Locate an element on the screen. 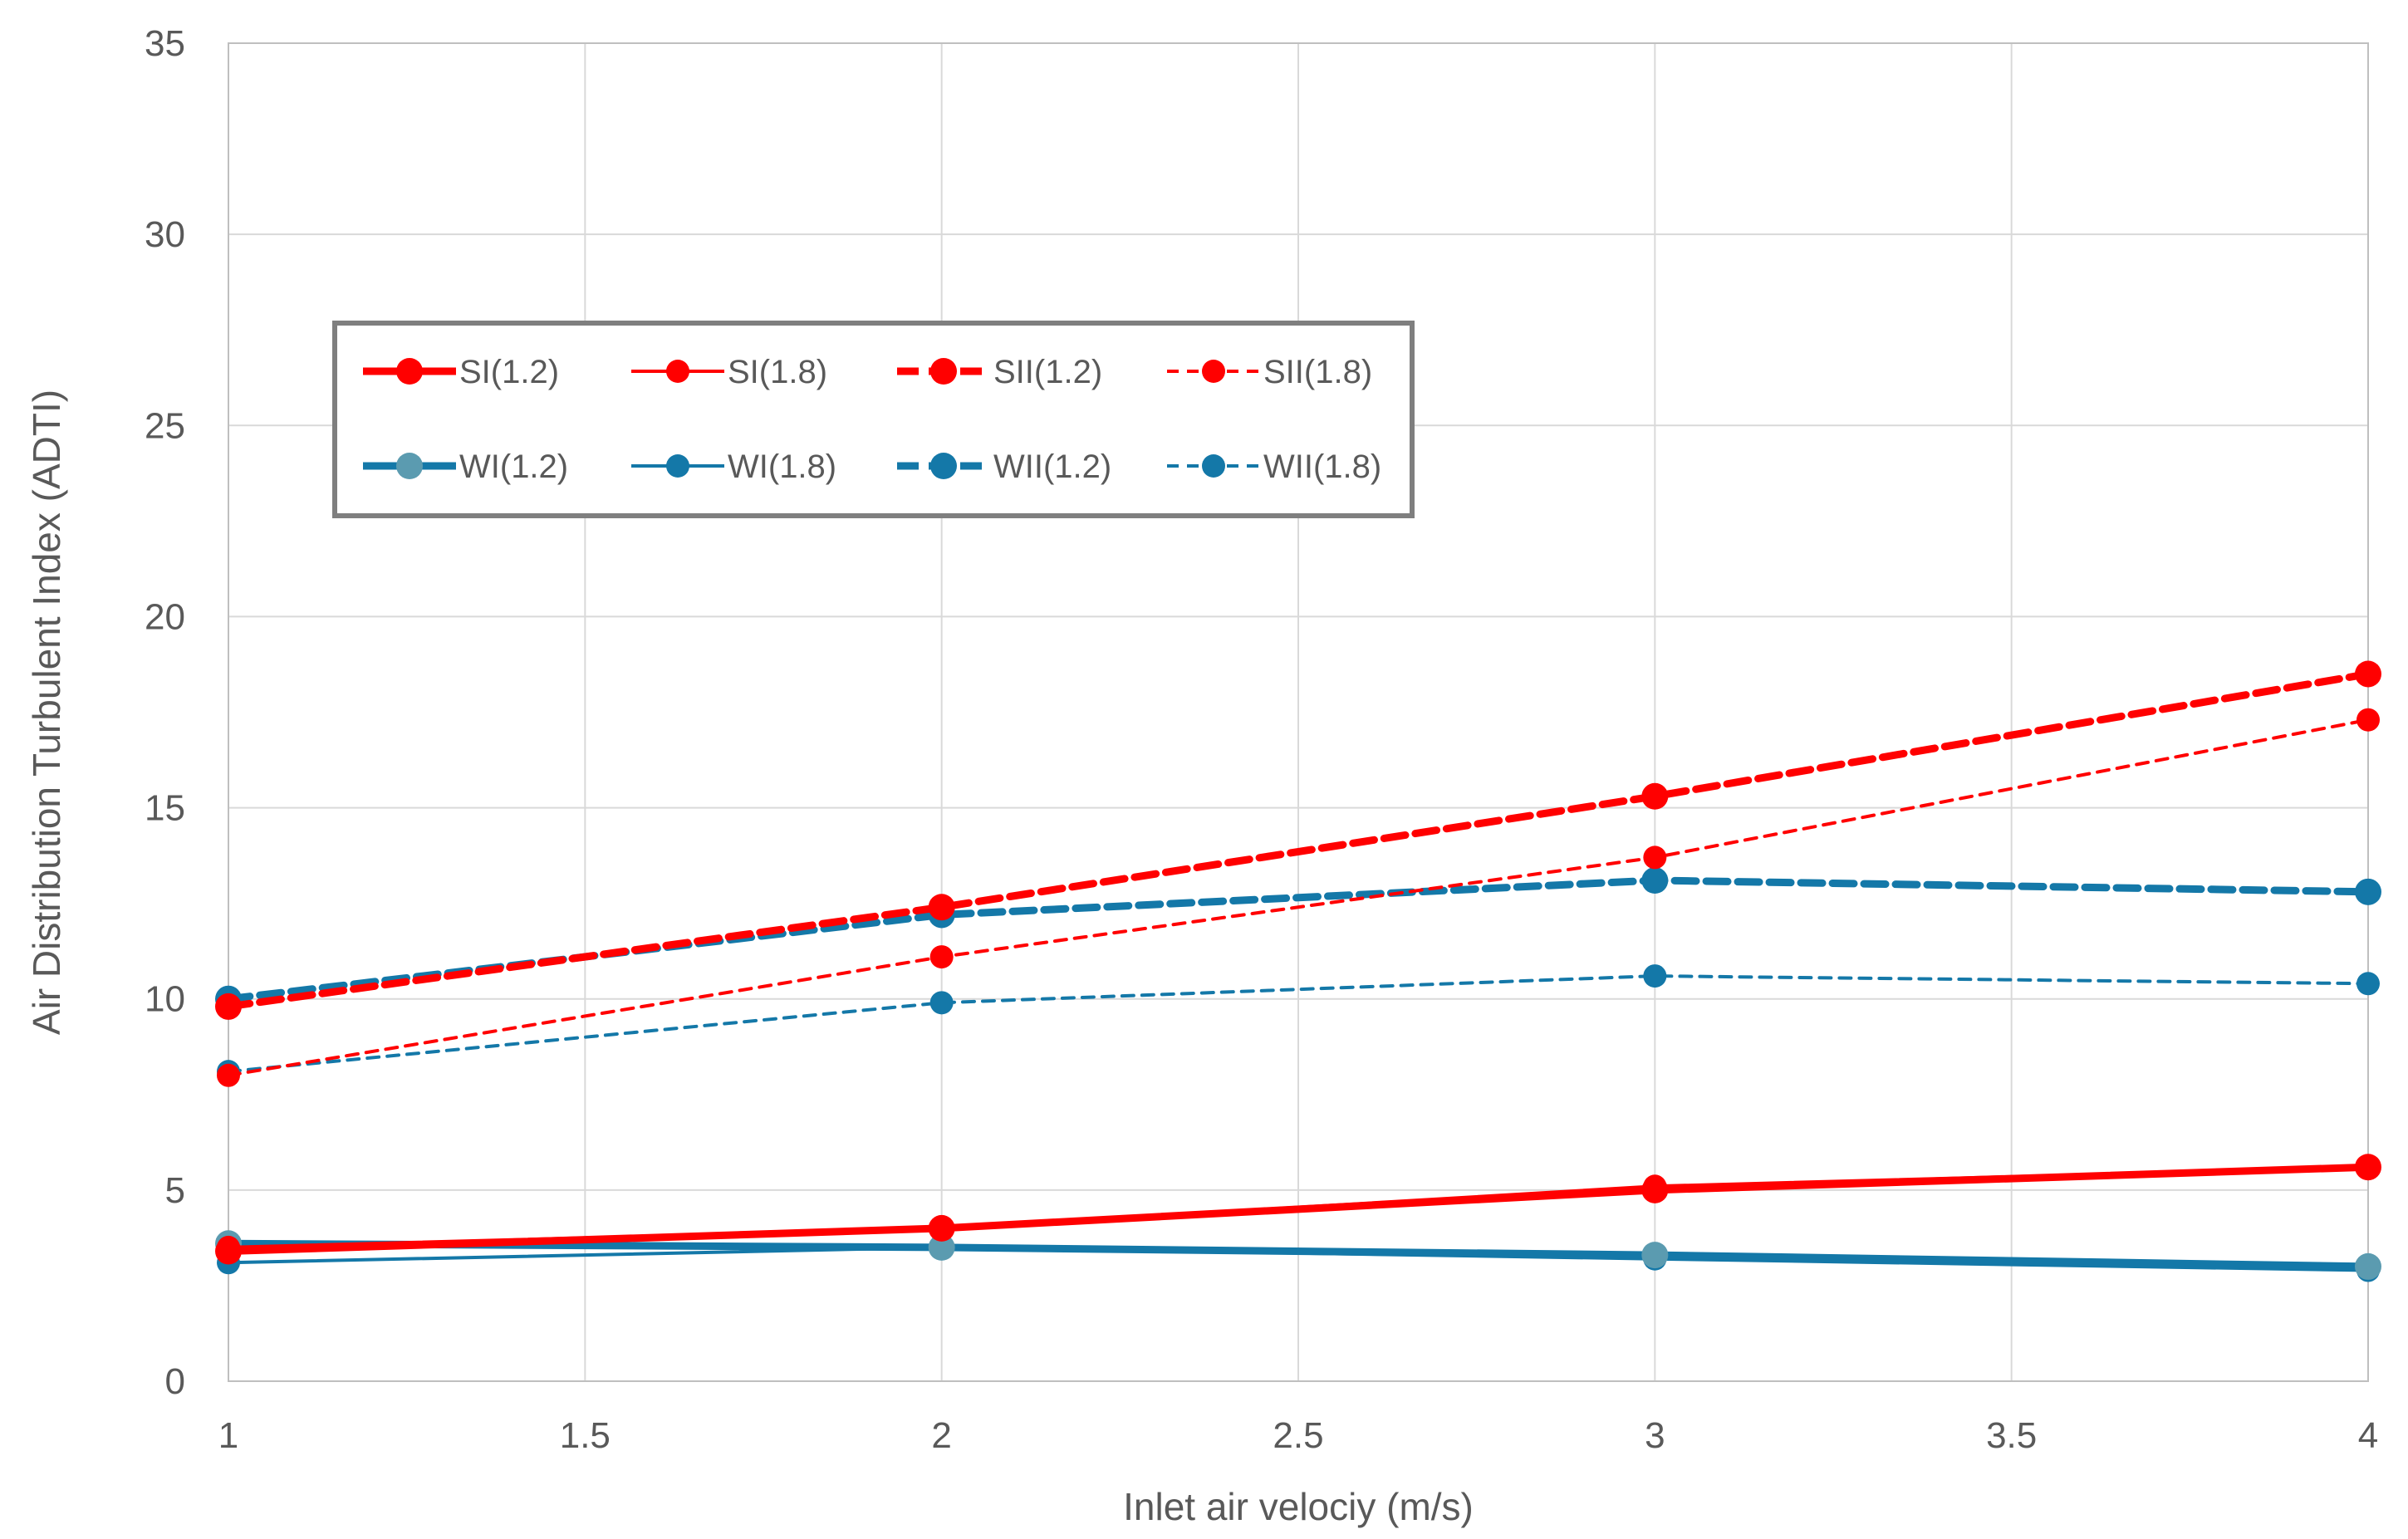 This screenshot has height=1539, width=2408. x-tick-label: 1.5 is located at coordinates (585, 1436).